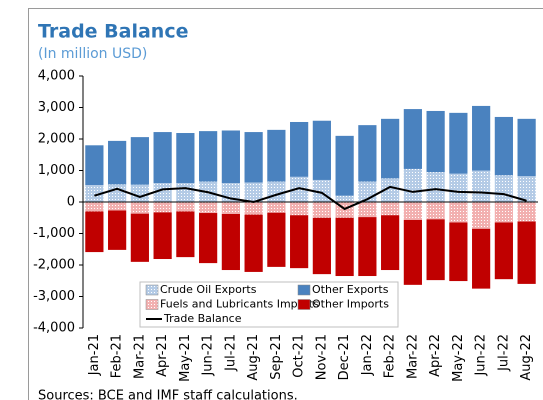  Describe the element at coordinates (390, 356) in the screenshot. I see `x-tick-label: Feb-22` at that location.